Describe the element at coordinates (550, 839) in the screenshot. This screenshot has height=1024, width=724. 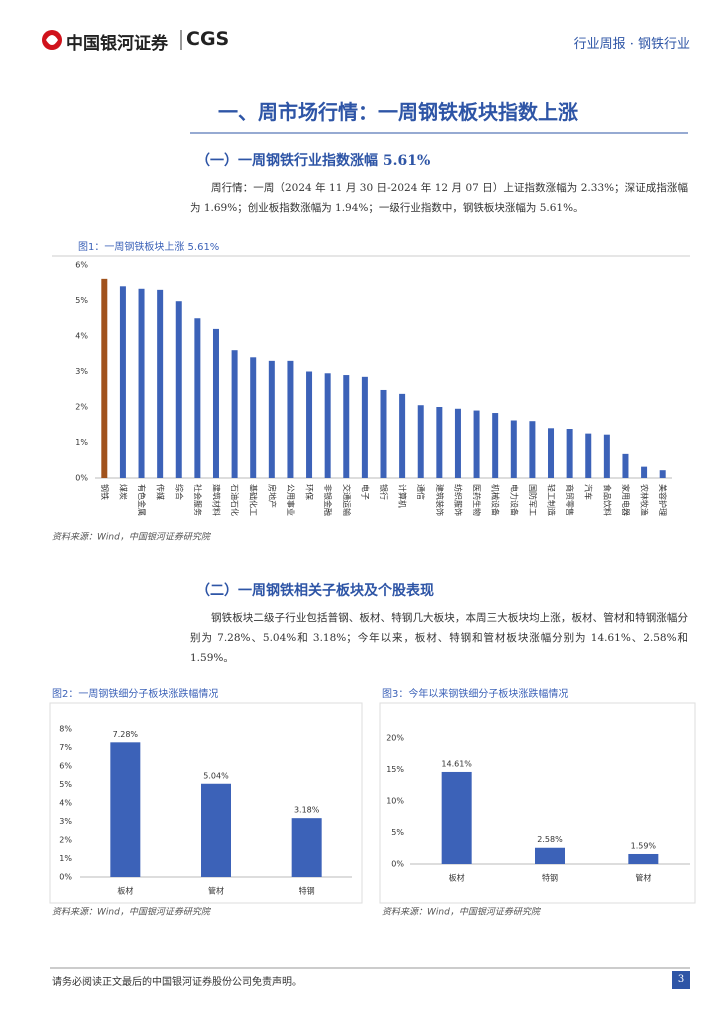
I see `value-label: 2.58%` at that location.